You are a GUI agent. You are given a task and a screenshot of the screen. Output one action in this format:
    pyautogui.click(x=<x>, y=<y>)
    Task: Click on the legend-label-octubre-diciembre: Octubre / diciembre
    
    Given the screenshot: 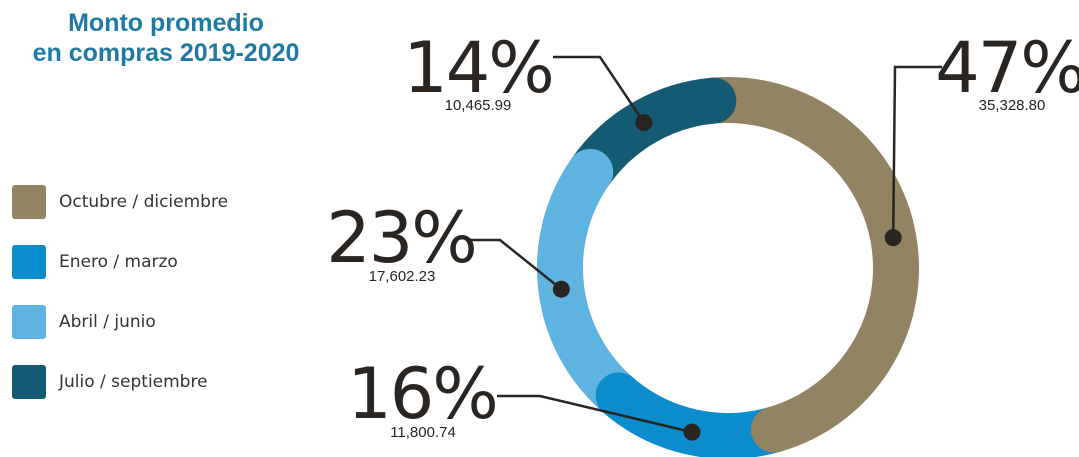 What is the action you would take?
    pyautogui.click(x=144, y=202)
    